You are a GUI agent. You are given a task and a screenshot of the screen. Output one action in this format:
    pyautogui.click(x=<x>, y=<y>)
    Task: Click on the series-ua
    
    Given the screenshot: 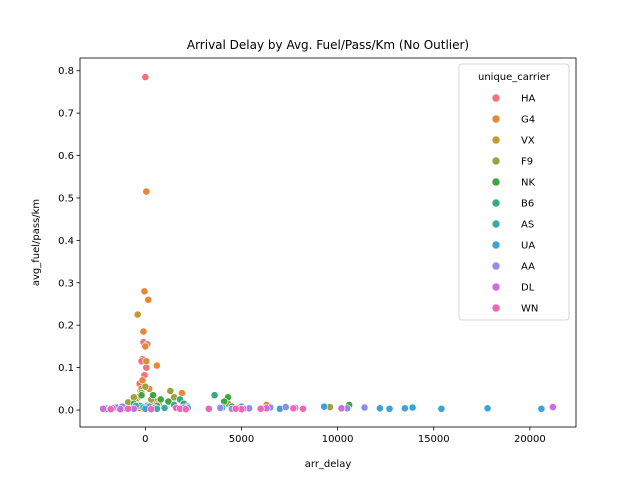 What is the action you would take?
    pyautogui.click(x=324, y=407)
    